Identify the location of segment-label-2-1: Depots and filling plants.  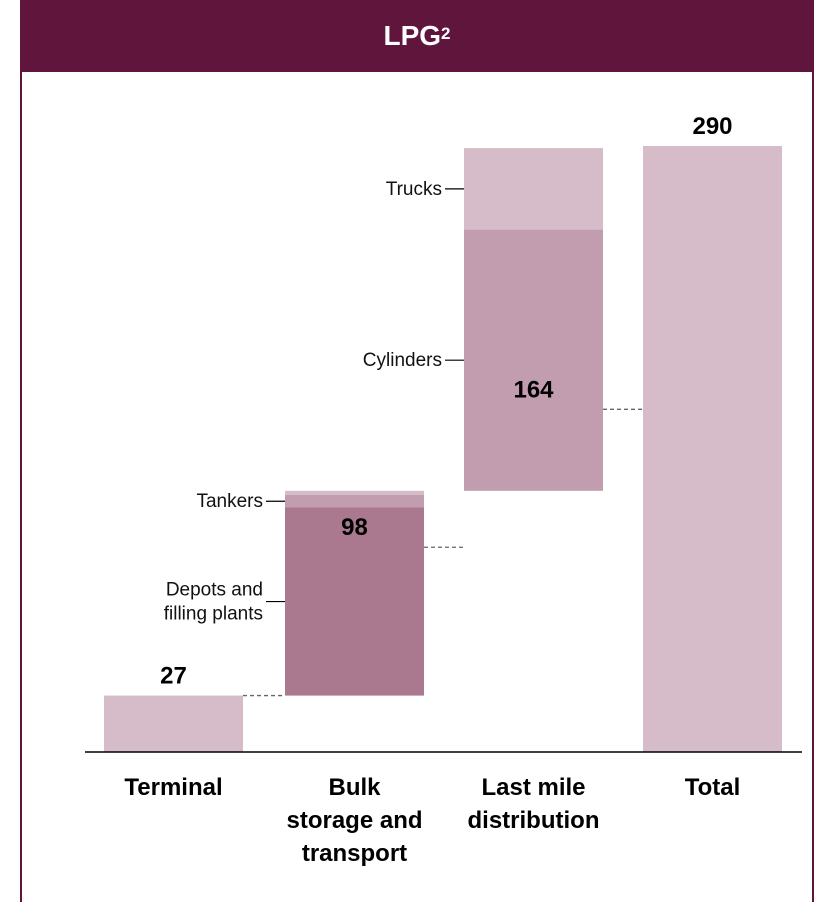
(213, 602).